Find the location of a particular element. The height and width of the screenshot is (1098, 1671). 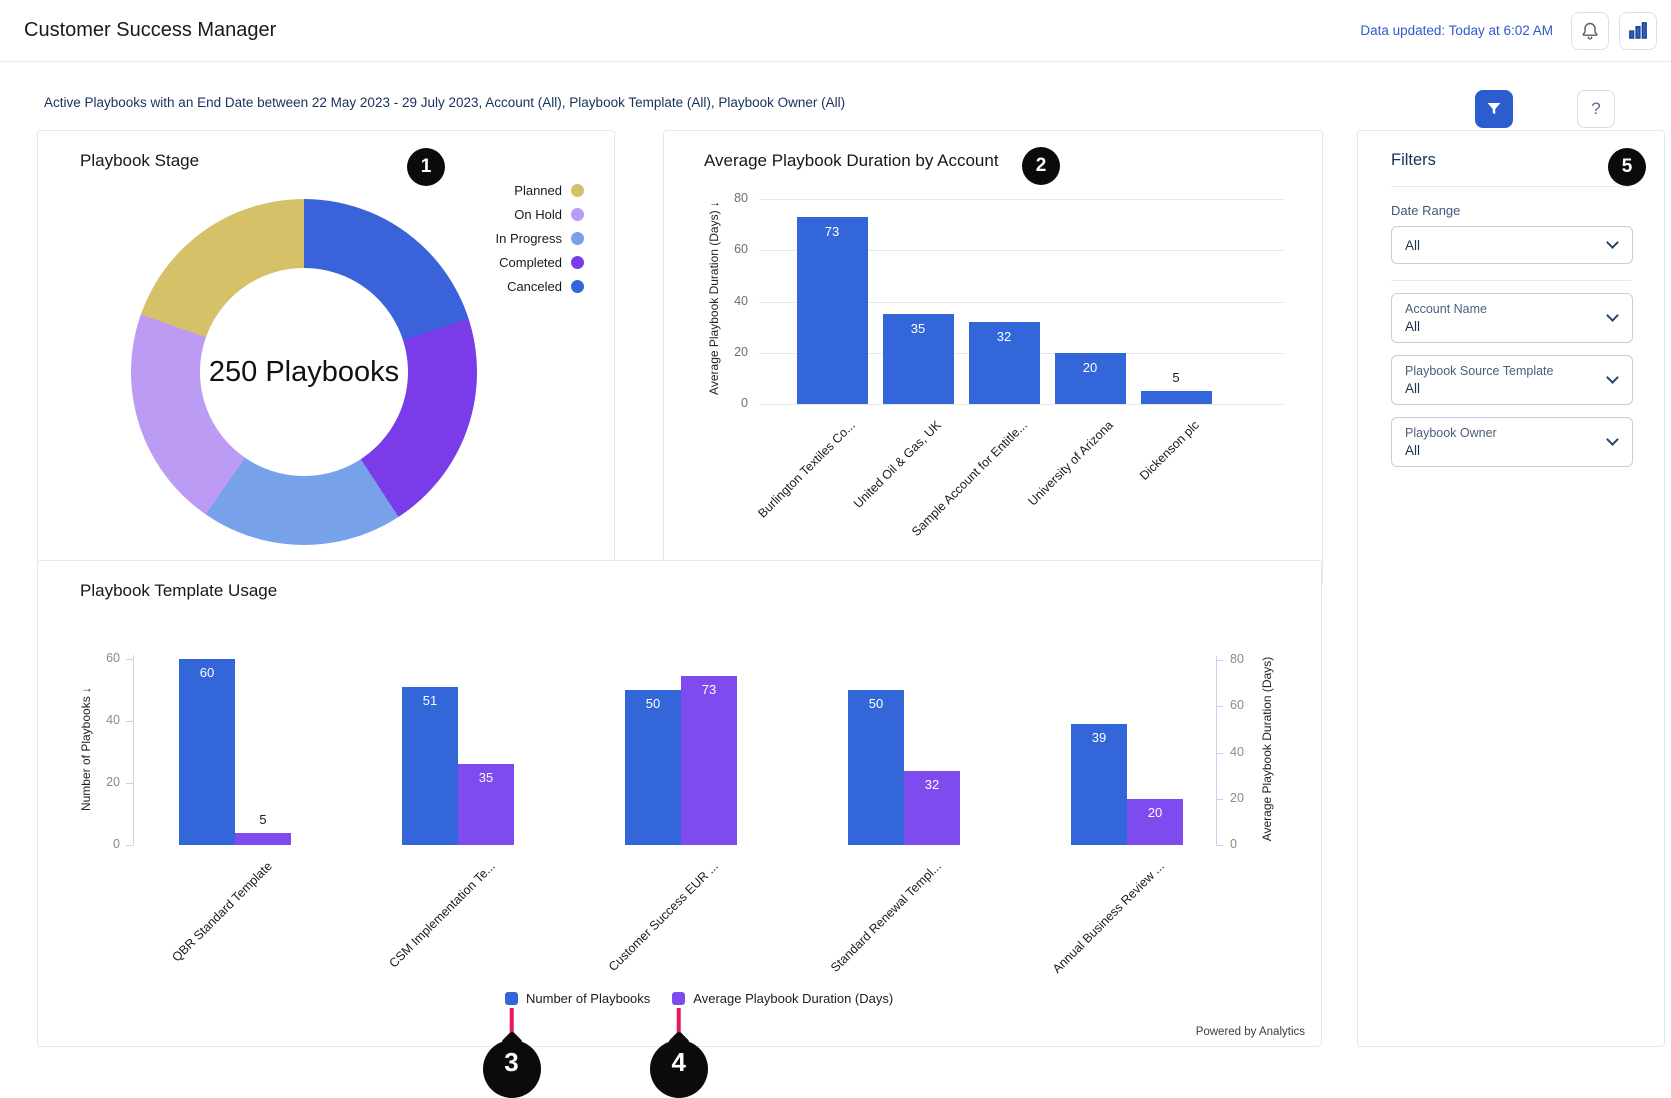

left-y-axis-title: Number of Playbooks ↓ is located at coordinates (86, 749).